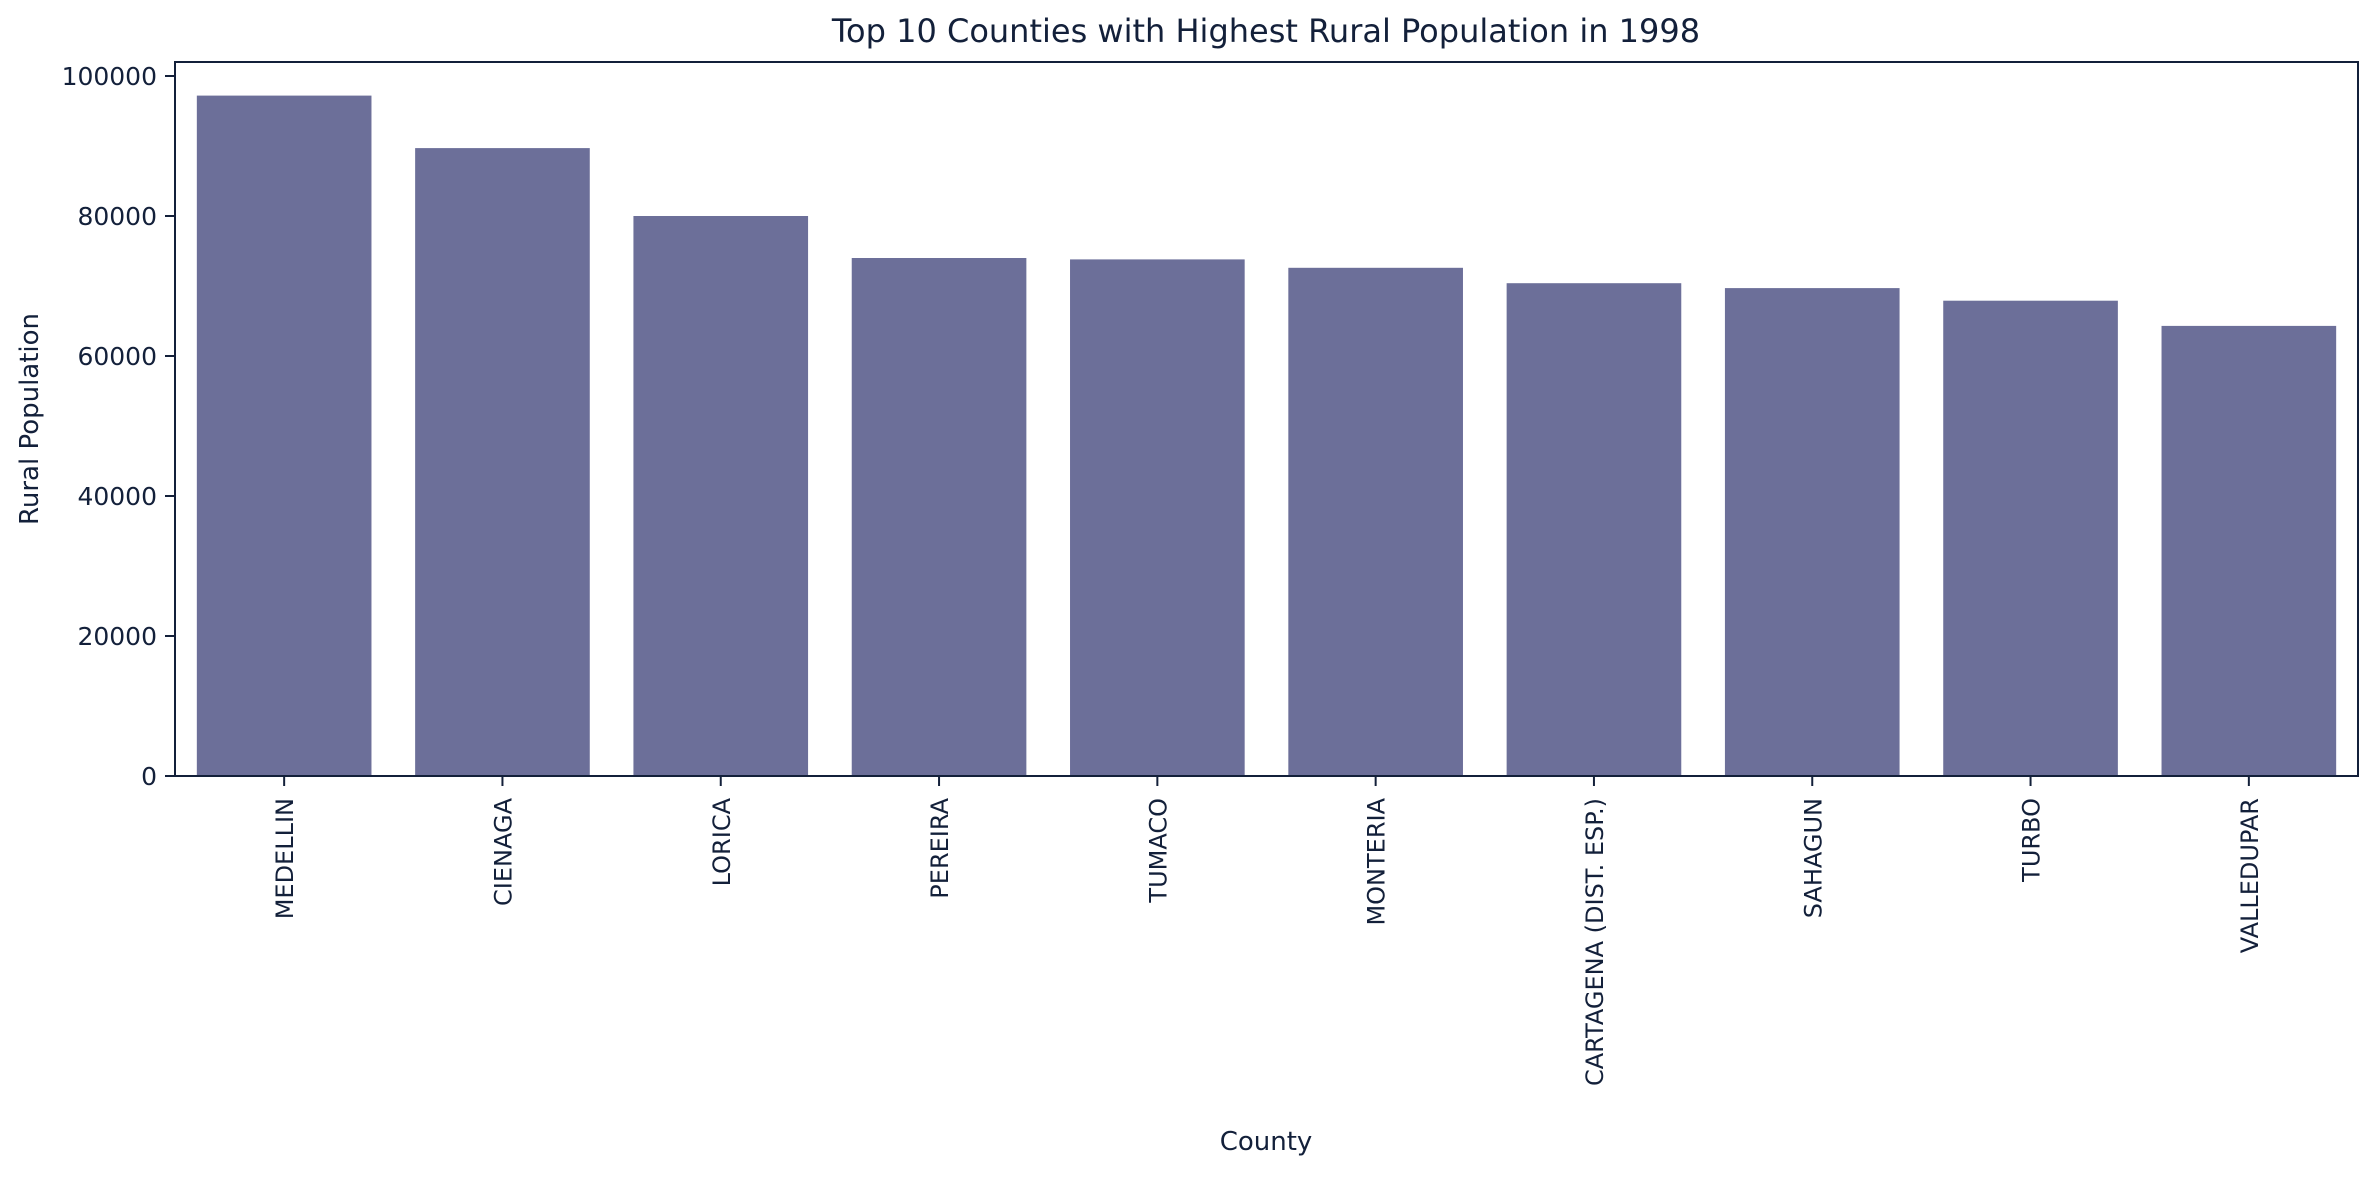 This screenshot has width=2378, height=1177. I want to click on bar-sahagun, so click(1812, 532).